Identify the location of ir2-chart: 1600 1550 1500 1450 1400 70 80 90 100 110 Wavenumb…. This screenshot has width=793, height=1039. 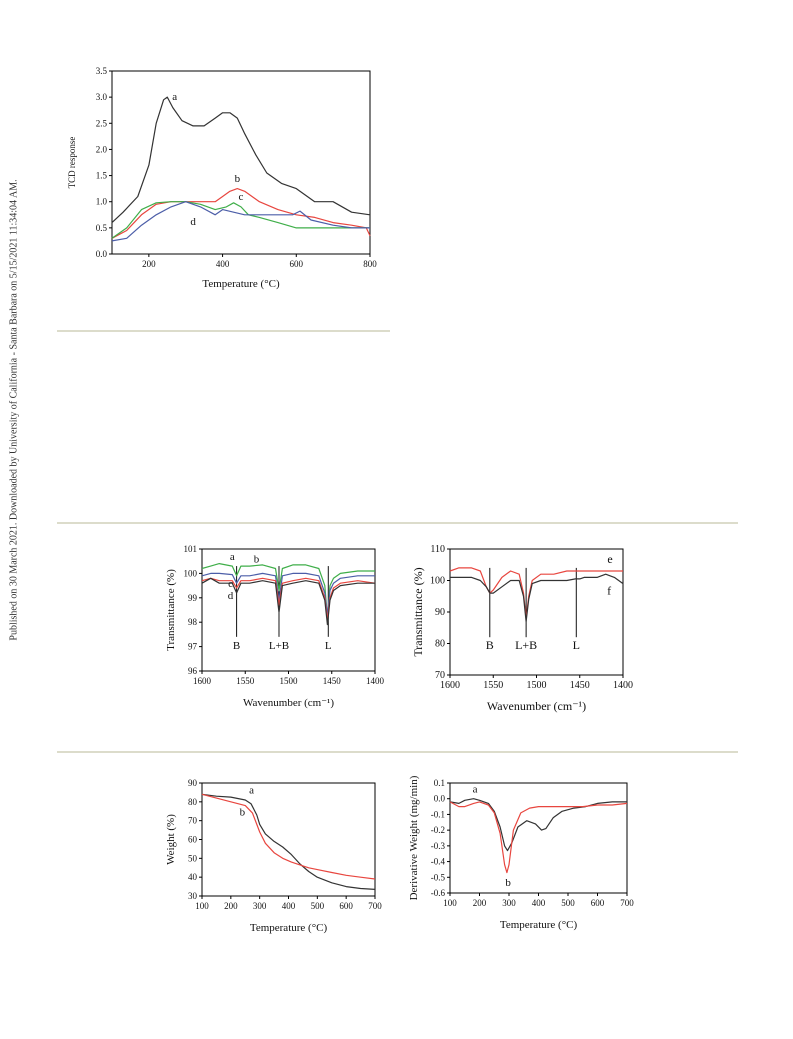
(522, 628).